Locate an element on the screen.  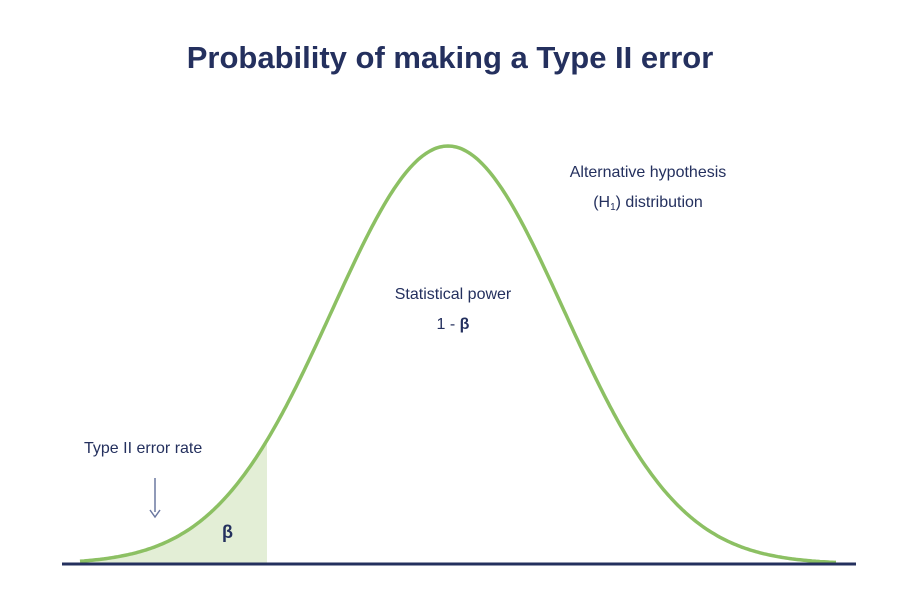
statistical-power-label: Statistical power 1 - β is located at coordinates (453, 310).